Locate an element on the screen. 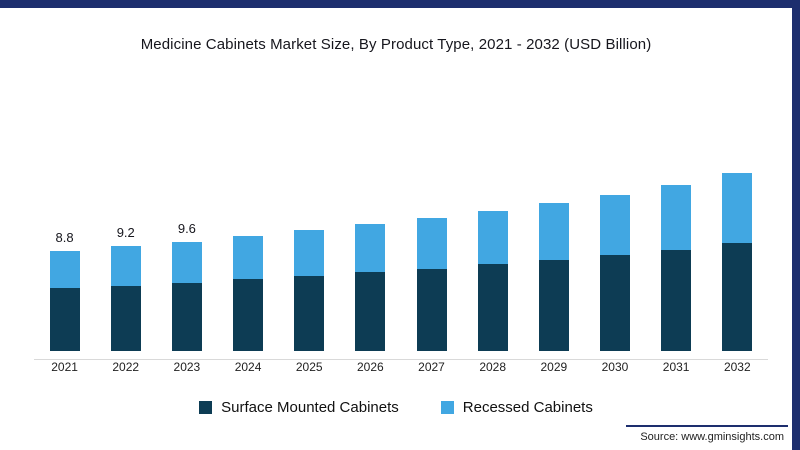 The height and width of the screenshot is (450, 800). x-axis-label: 2030 is located at coordinates (615, 367).